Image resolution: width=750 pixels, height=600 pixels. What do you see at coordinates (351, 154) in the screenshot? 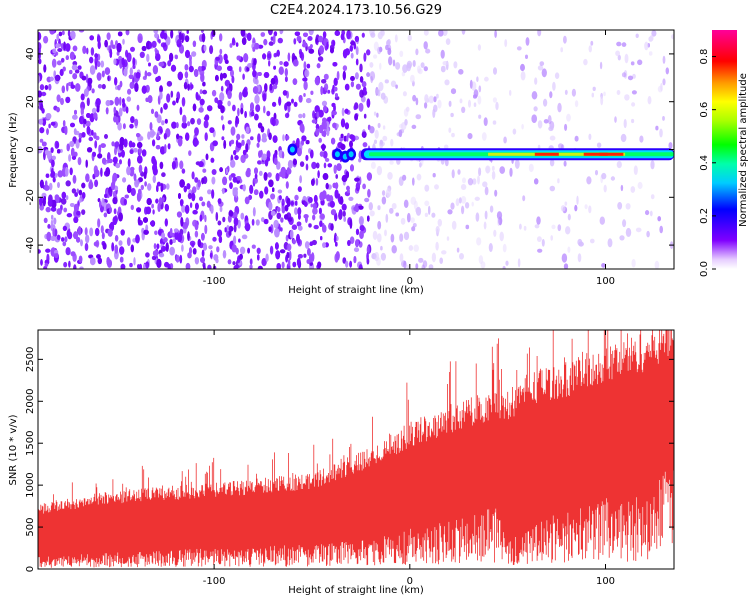
I see `signal-blob-core` at bounding box center [351, 154].